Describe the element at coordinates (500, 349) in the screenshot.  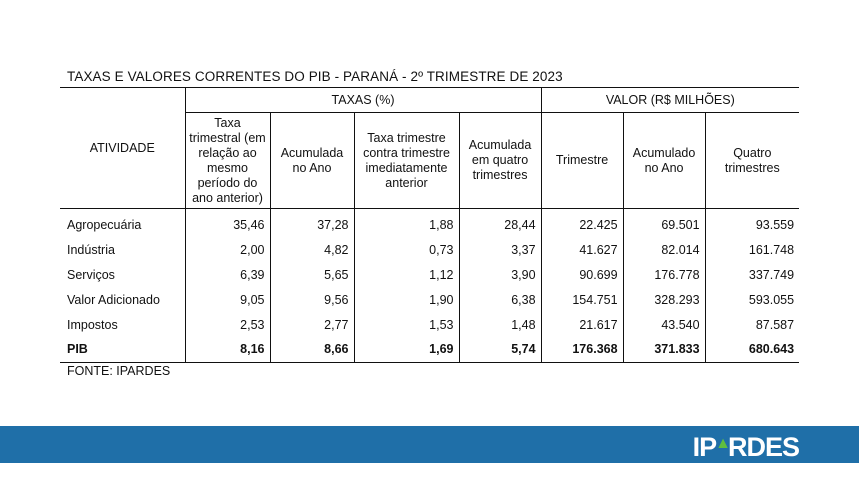
I see `table-cell: 5,74` at that location.